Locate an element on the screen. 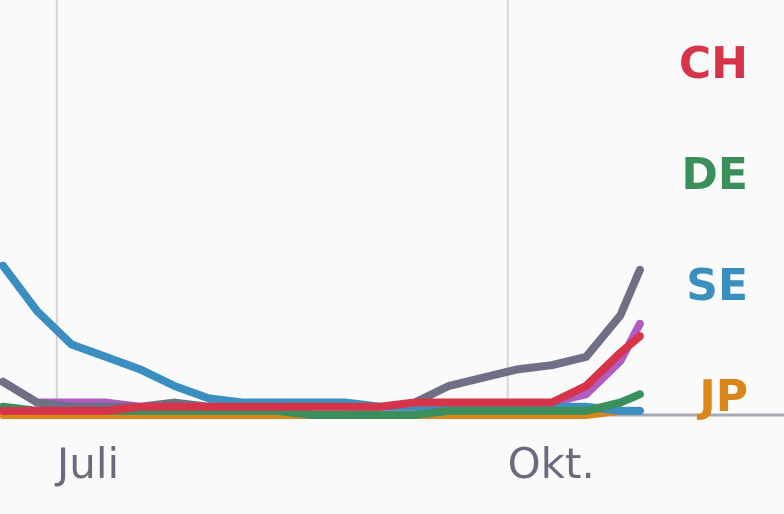 The height and width of the screenshot is (514, 784). series-line is located at coordinates (322, 373).